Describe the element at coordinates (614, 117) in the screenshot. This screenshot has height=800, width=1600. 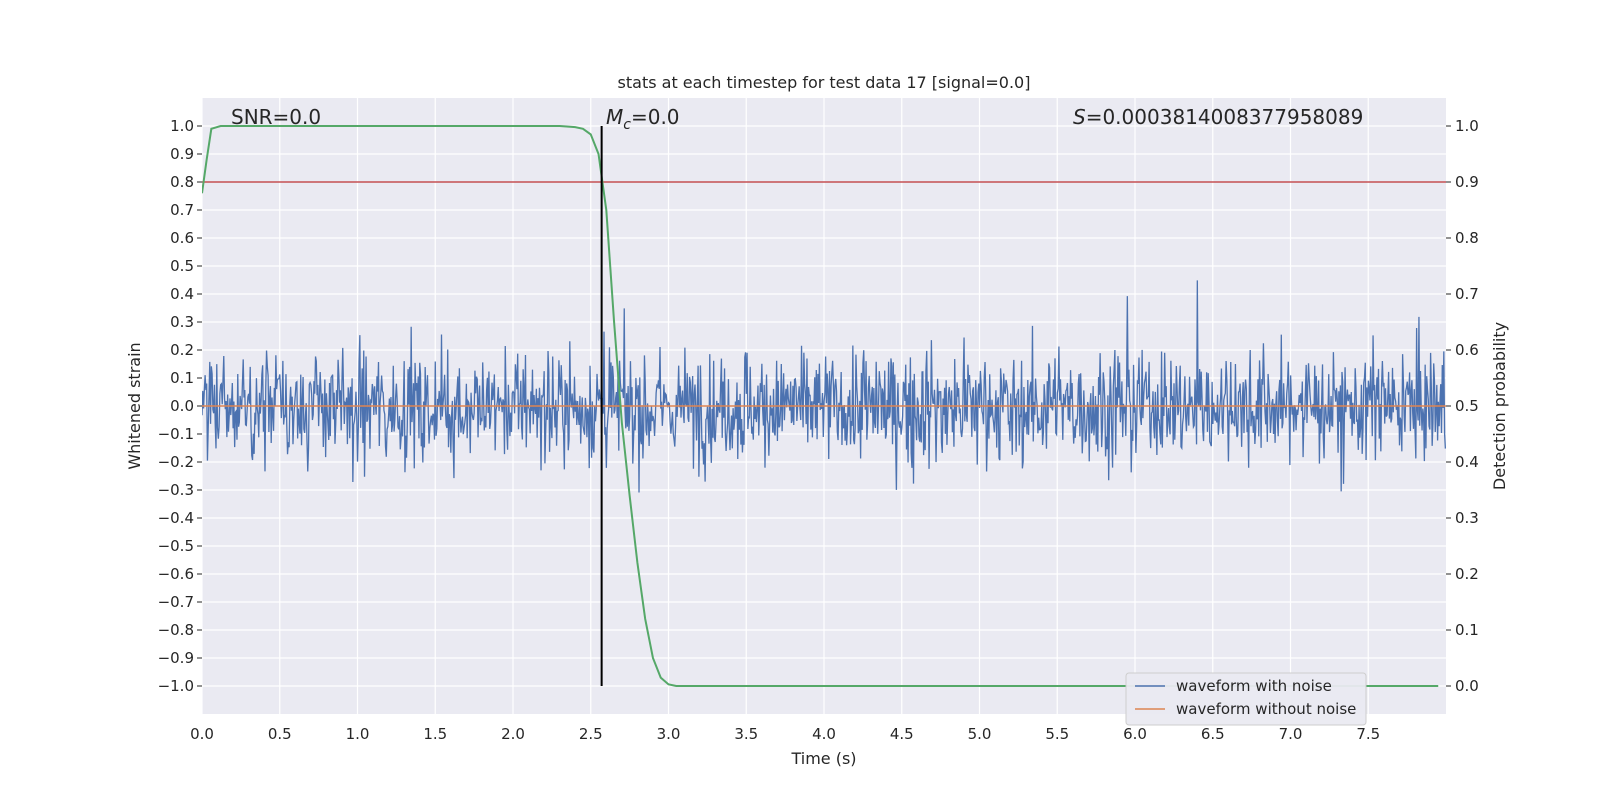
I see `mc-symbol: M` at that location.